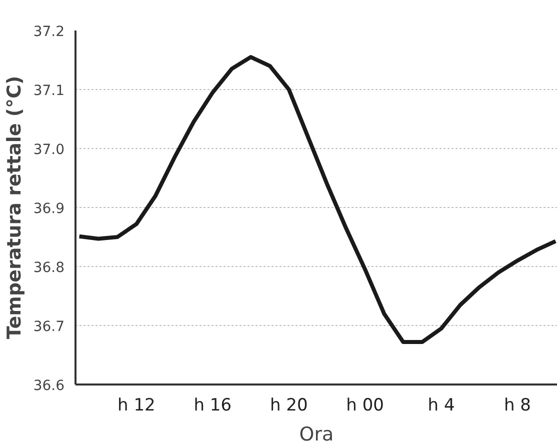 Image resolution: width=557 pixels, height=448 pixels. What do you see at coordinates (48, 327) in the screenshot?
I see `y-tick-label: 36.7` at bounding box center [48, 327].